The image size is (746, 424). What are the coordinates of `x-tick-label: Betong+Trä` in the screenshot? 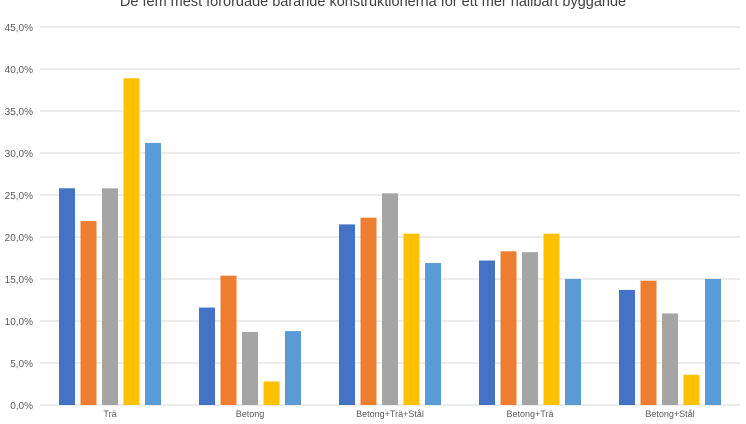 It's located at (530, 414).